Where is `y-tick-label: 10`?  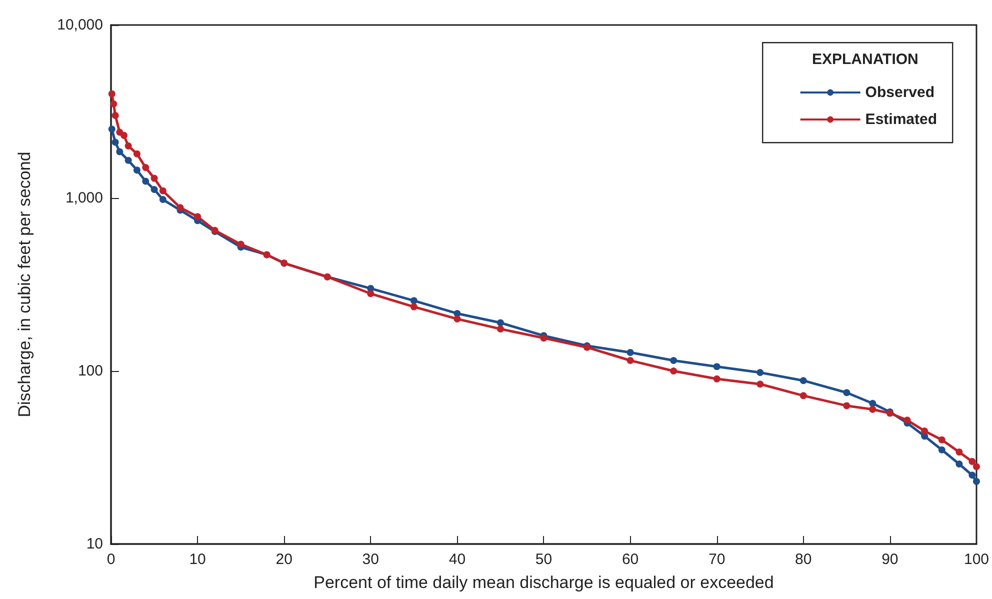
y-tick-label: 10 is located at coordinates (94, 544).